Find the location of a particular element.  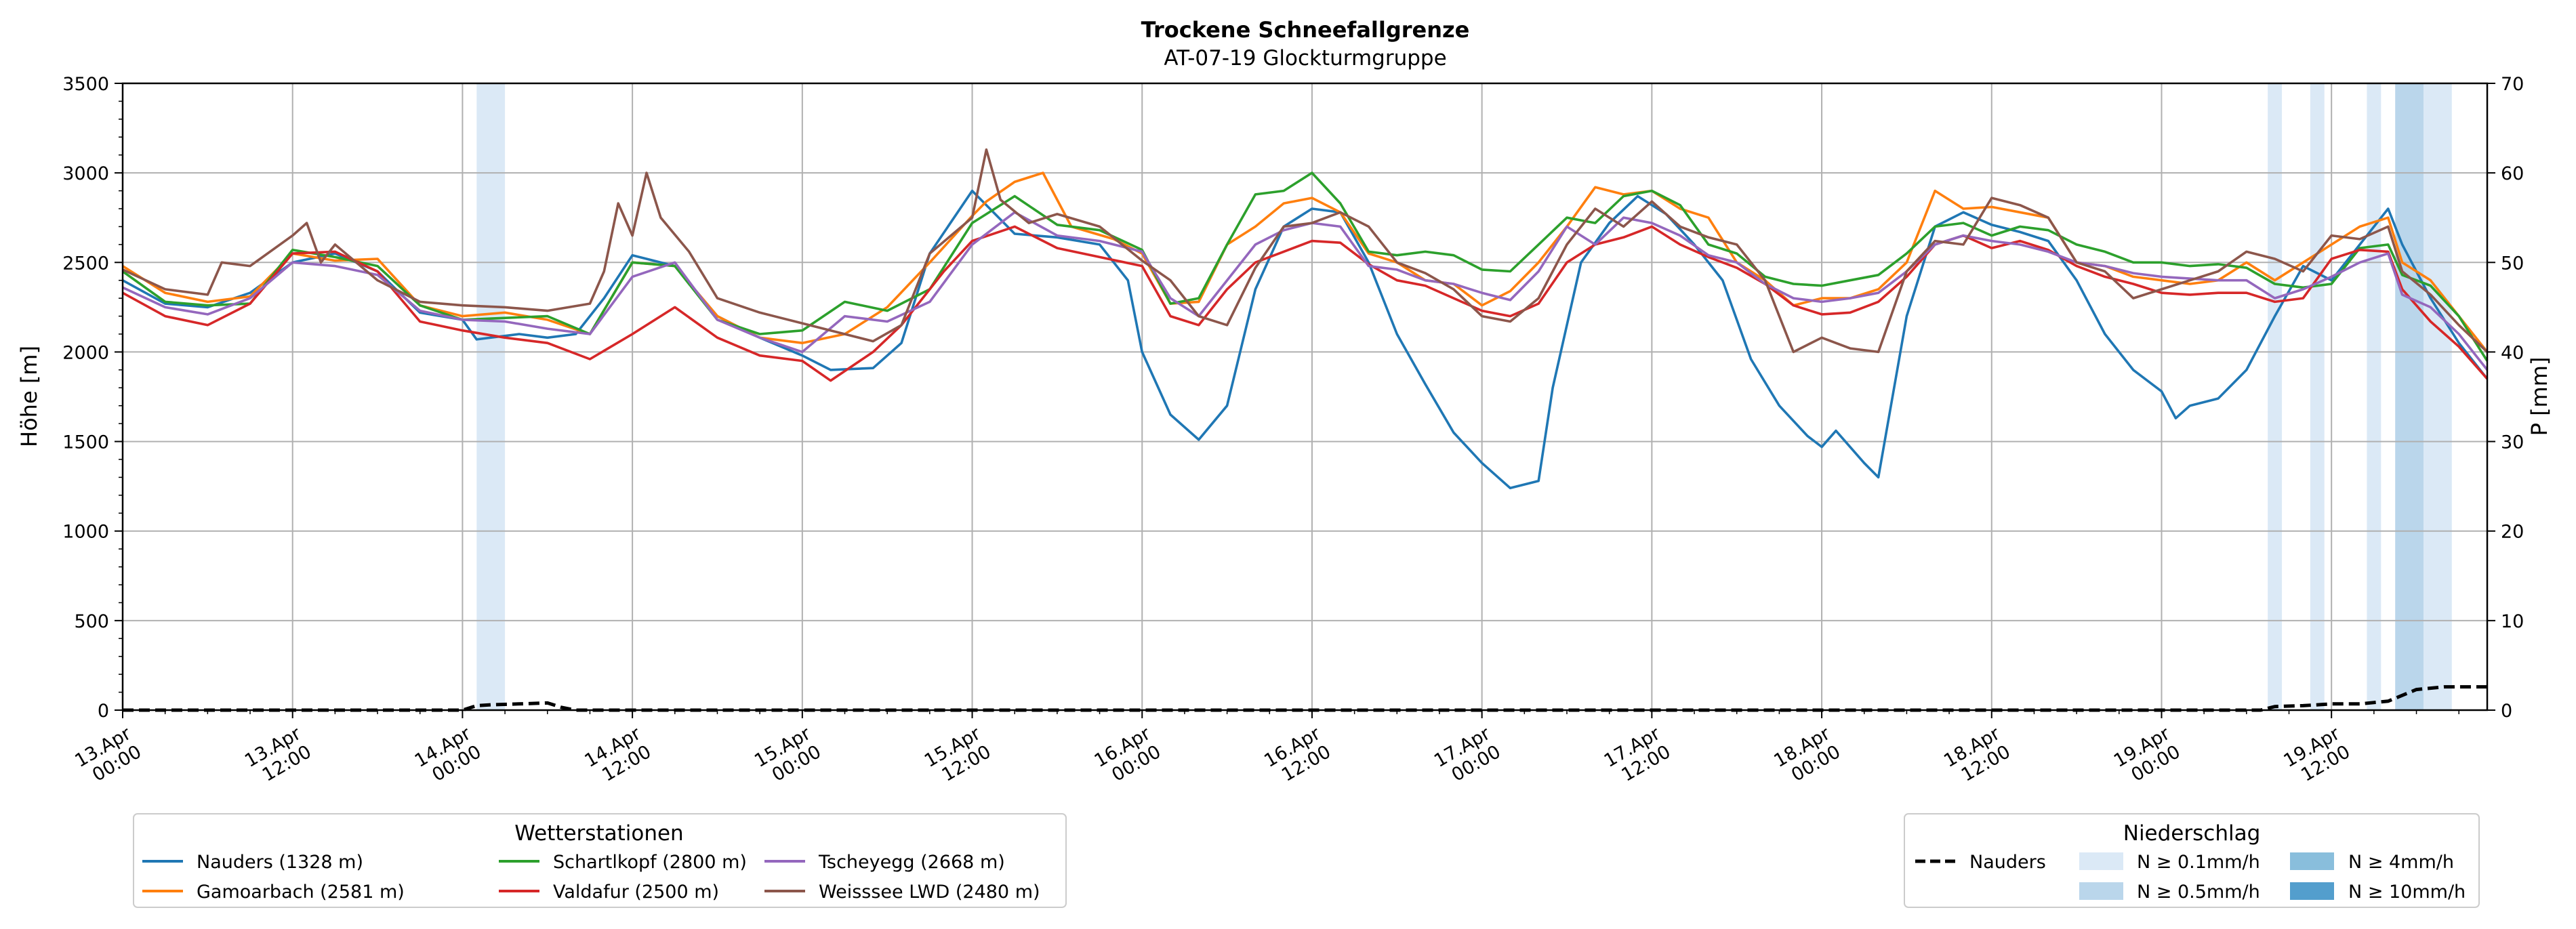

y-tick-label: 1500 is located at coordinates (86, 442).